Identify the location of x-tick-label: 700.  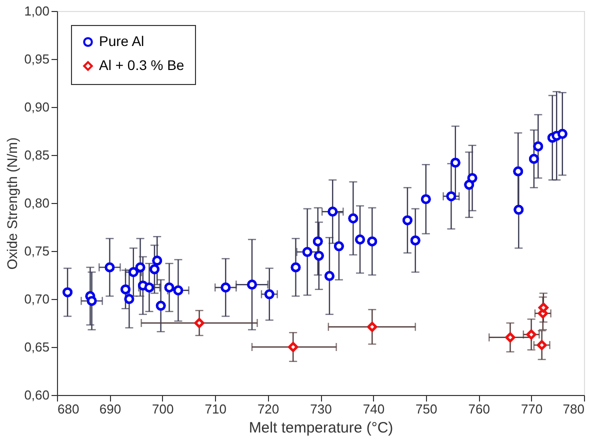
(163, 409).